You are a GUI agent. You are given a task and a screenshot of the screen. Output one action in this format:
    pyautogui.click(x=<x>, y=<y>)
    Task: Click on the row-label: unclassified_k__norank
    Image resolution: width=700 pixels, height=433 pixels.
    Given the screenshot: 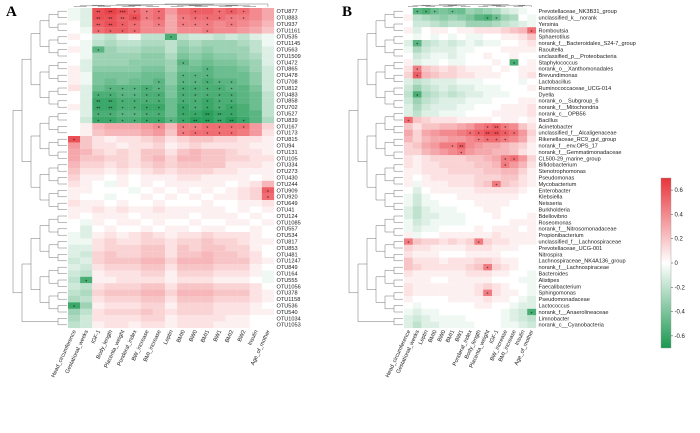 What is the action you would take?
    pyautogui.click(x=568, y=19)
    